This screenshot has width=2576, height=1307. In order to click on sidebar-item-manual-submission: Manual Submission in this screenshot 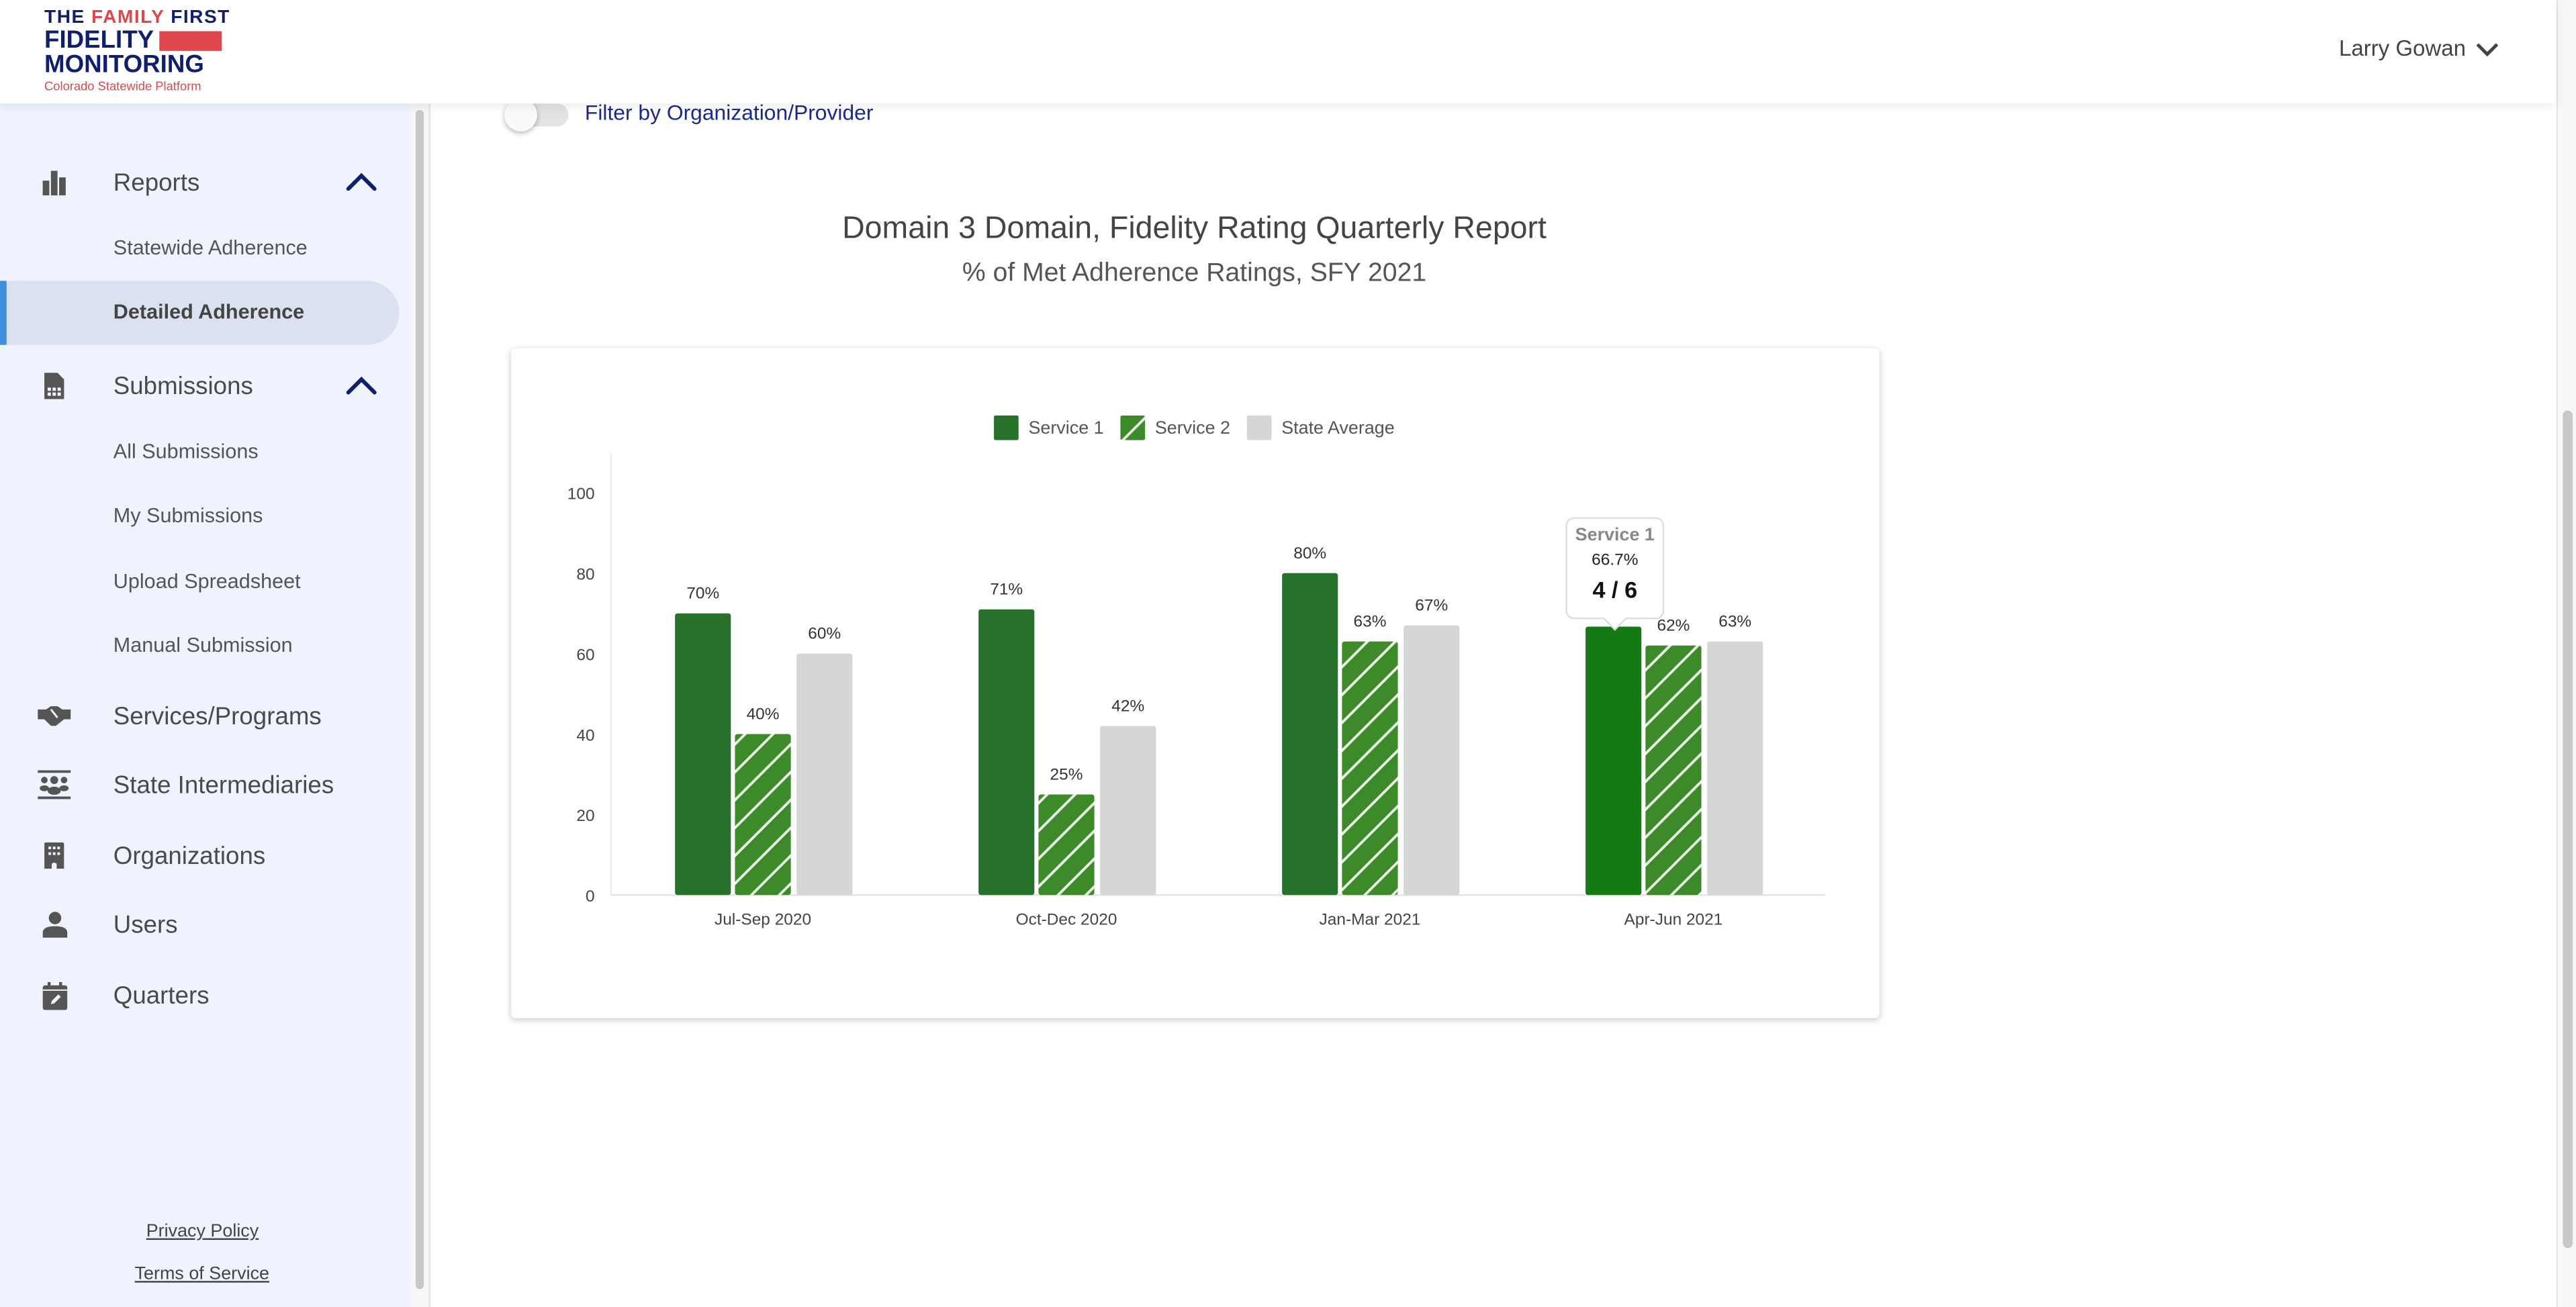, I will do `click(203, 645)`.